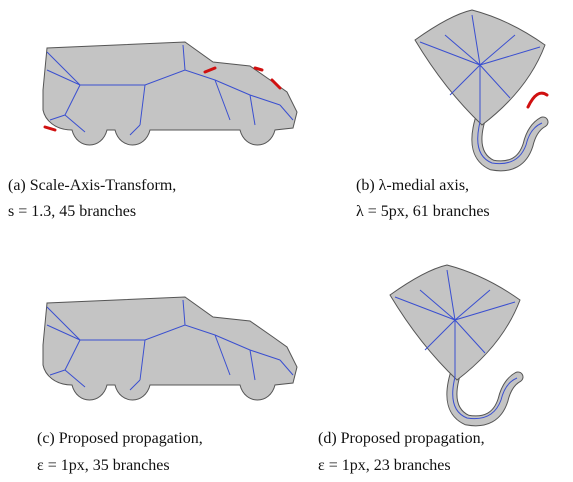 The image size is (573, 482). I want to click on caption: ε = 1px, 35 branches, so click(103, 465).